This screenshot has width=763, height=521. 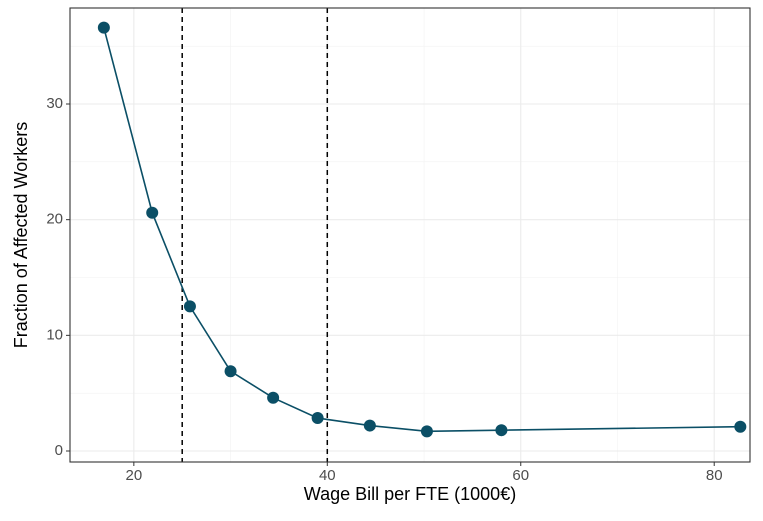 I want to click on y-tick-label: 30, so click(x=54, y=103).